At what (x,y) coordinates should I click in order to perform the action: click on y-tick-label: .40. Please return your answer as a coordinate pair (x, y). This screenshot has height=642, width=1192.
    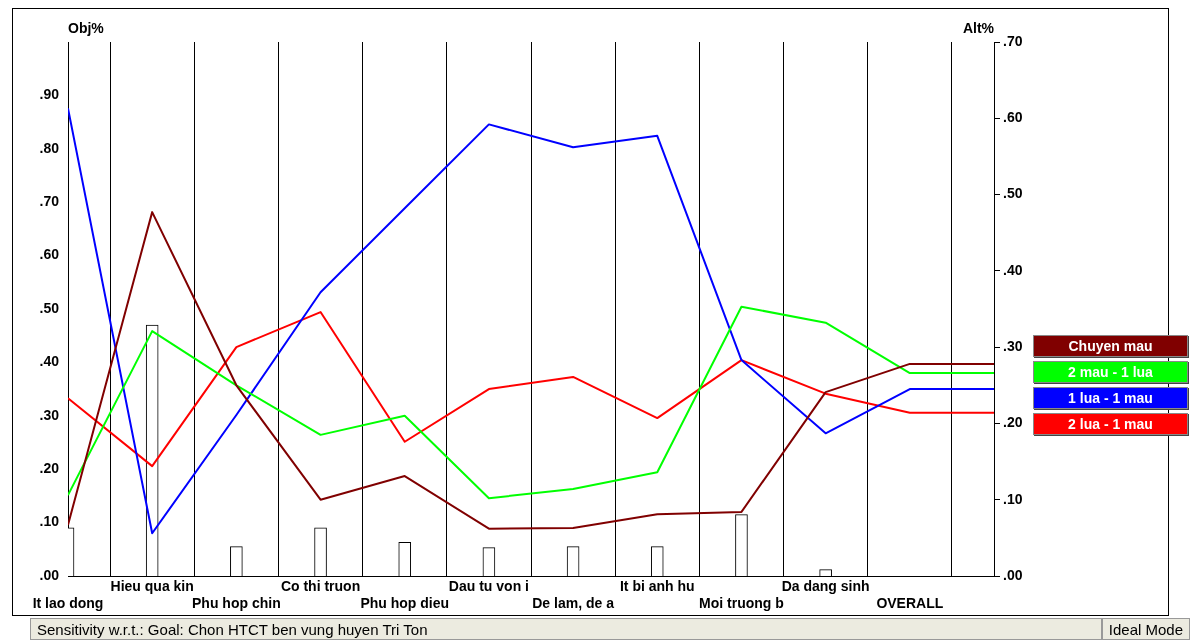
    Looking at the image, I should click on (49, 361).